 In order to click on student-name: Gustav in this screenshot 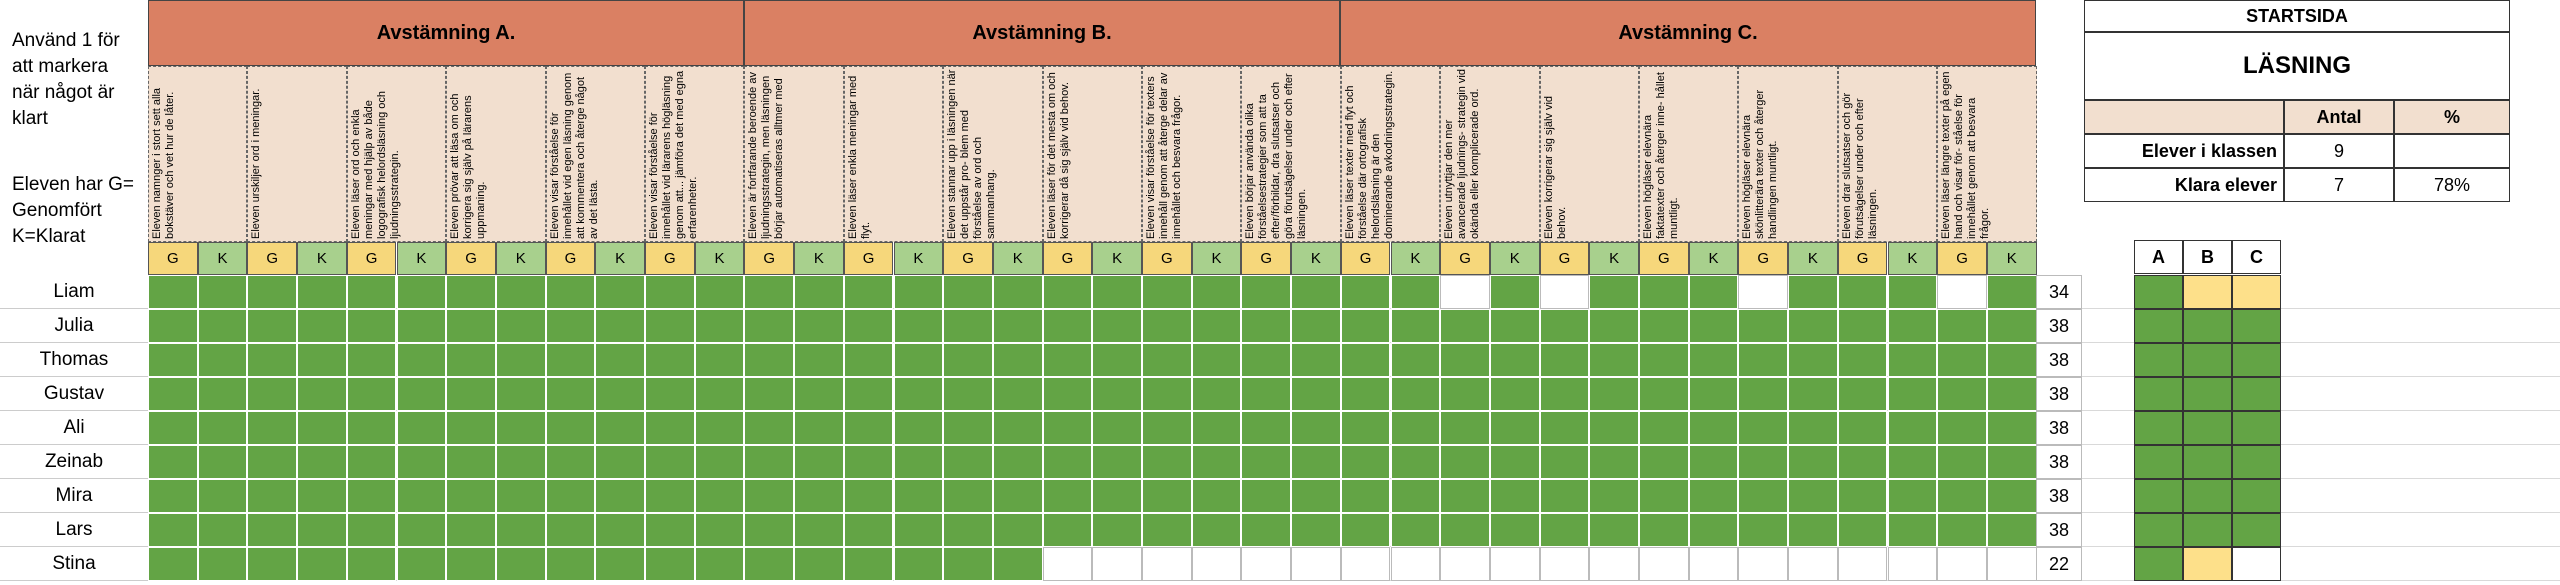, I will do `click(74, 394)`.